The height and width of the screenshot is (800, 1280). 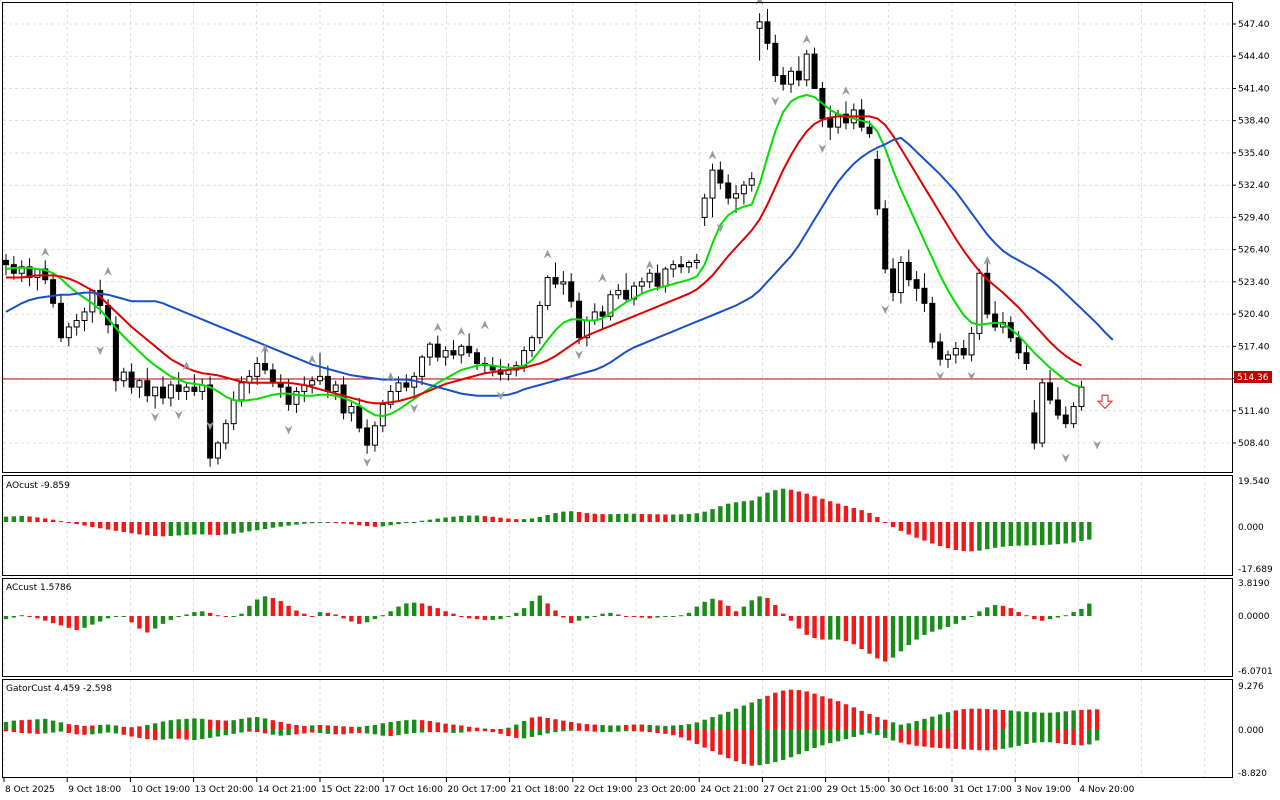 I want to click on time-tick-label: 13 Oct 20:00, so click(x=224, y=790).